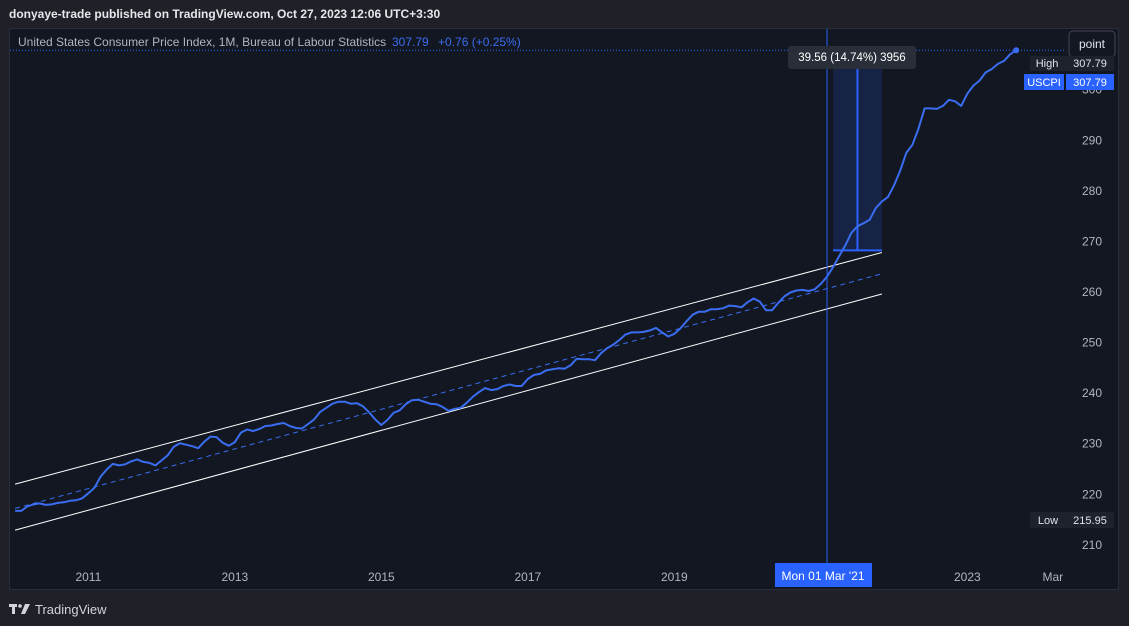 This screenshot has height=626, width=1129. I want to click on measure-label: 39.56 (14.74%) 3956, so click(851, 58).